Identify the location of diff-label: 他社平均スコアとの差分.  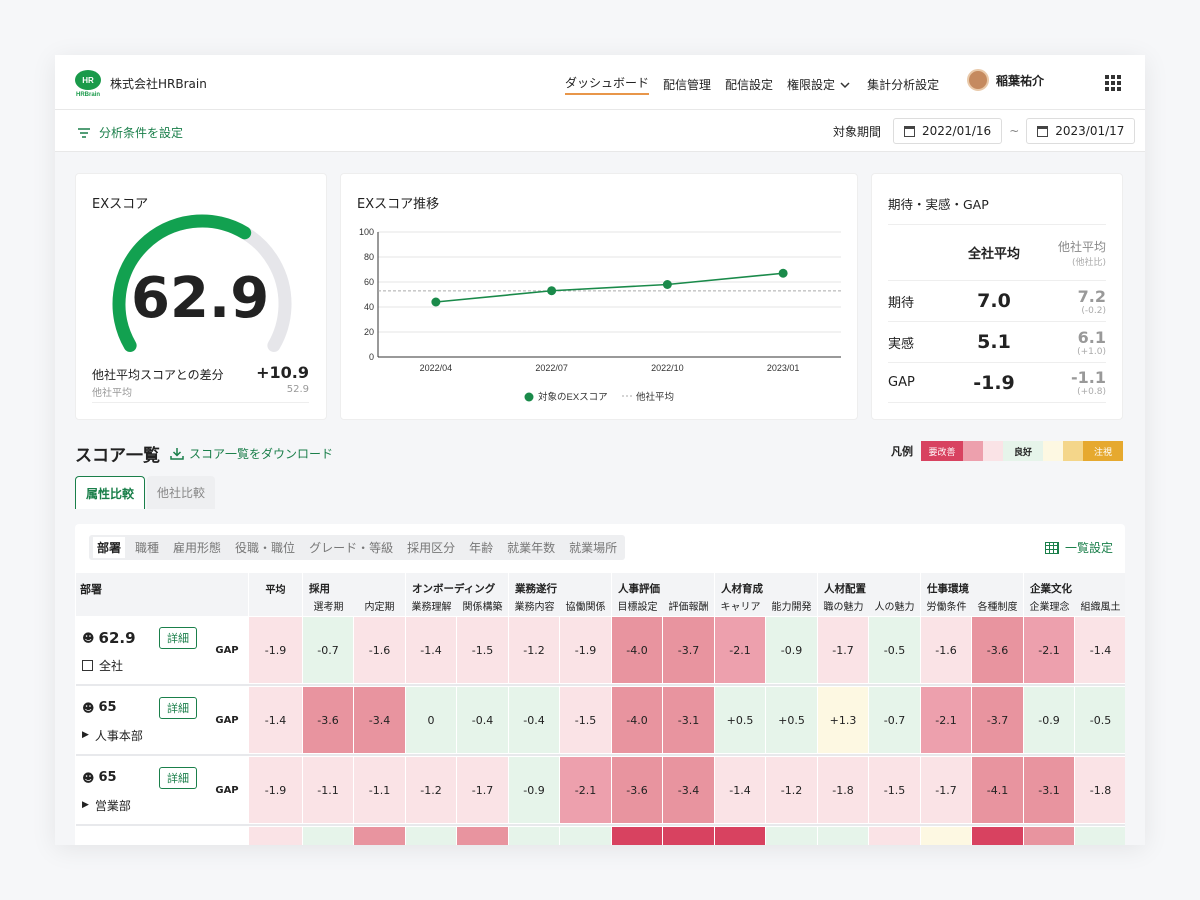
(158, 375).